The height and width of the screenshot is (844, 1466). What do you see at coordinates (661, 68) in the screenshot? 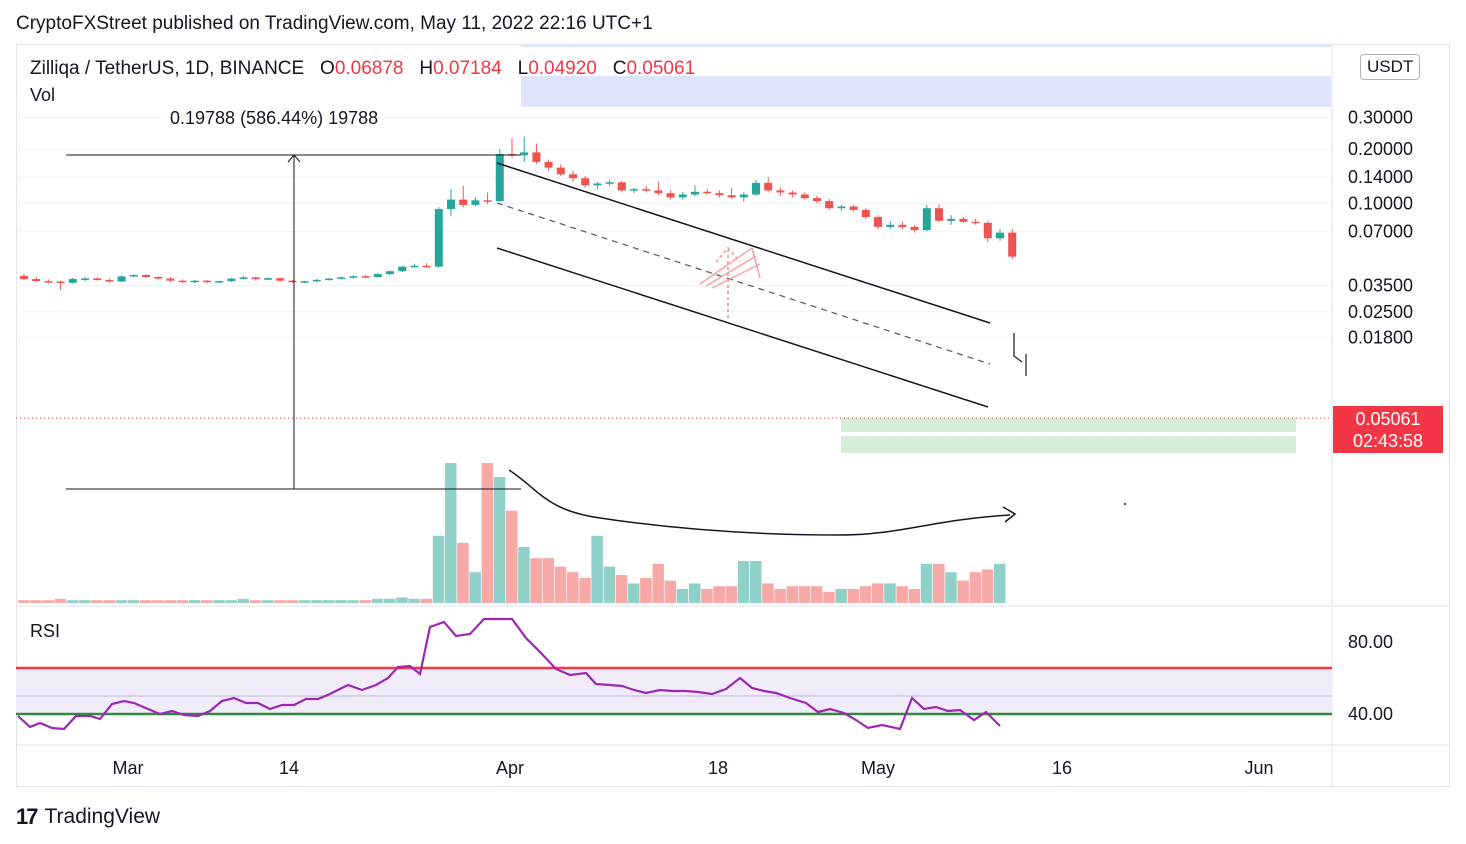
I see `close-value: 0.05061` at bounding box center [661, 68].